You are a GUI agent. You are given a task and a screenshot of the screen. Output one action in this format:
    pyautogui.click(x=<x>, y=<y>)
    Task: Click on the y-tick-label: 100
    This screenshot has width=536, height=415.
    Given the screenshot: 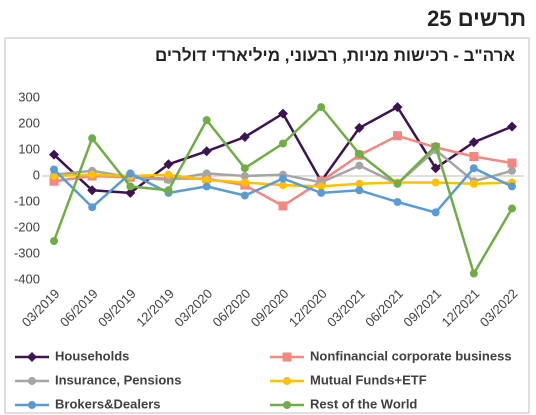 What is the action you would take?
    pyautogui.click(x=29, y=148)
    